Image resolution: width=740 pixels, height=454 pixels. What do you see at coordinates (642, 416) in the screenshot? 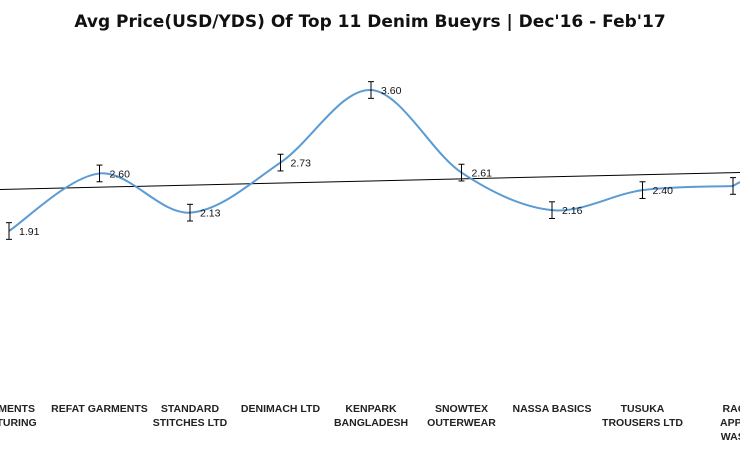
I see `x-tick-label: TUSUKA TROUSERS LTD` at bounding box center [642, 416].